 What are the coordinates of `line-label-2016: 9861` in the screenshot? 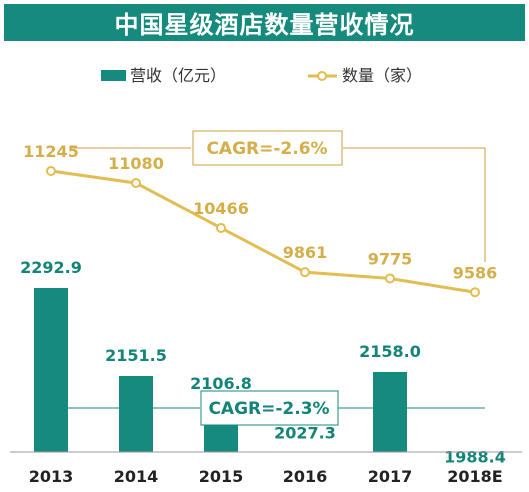 It's located at (305, 252).